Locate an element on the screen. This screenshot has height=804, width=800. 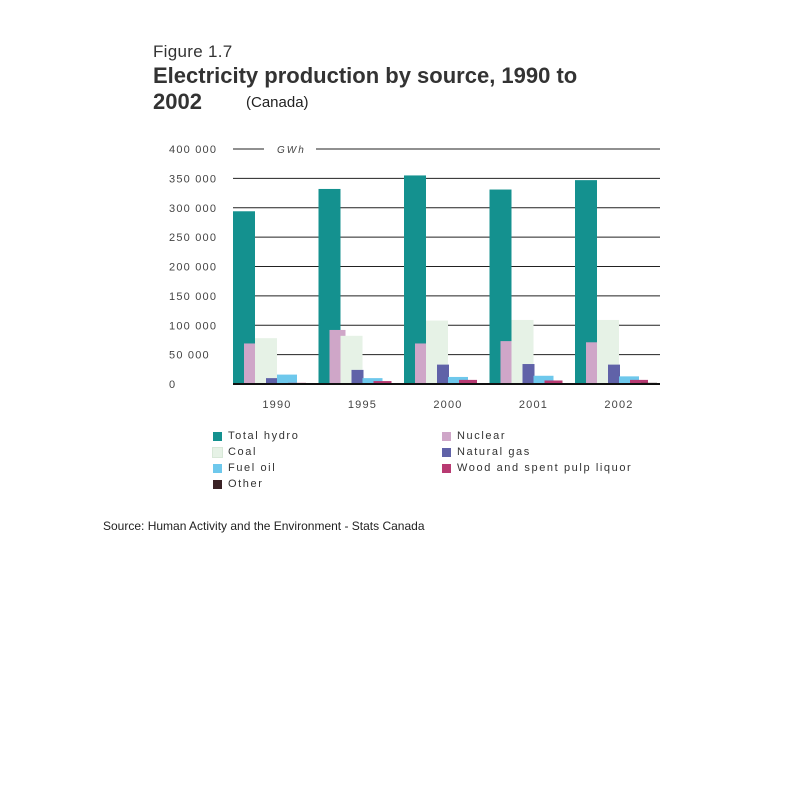
bar-fuel-oil-2001 is located at coordinates (543, 379).